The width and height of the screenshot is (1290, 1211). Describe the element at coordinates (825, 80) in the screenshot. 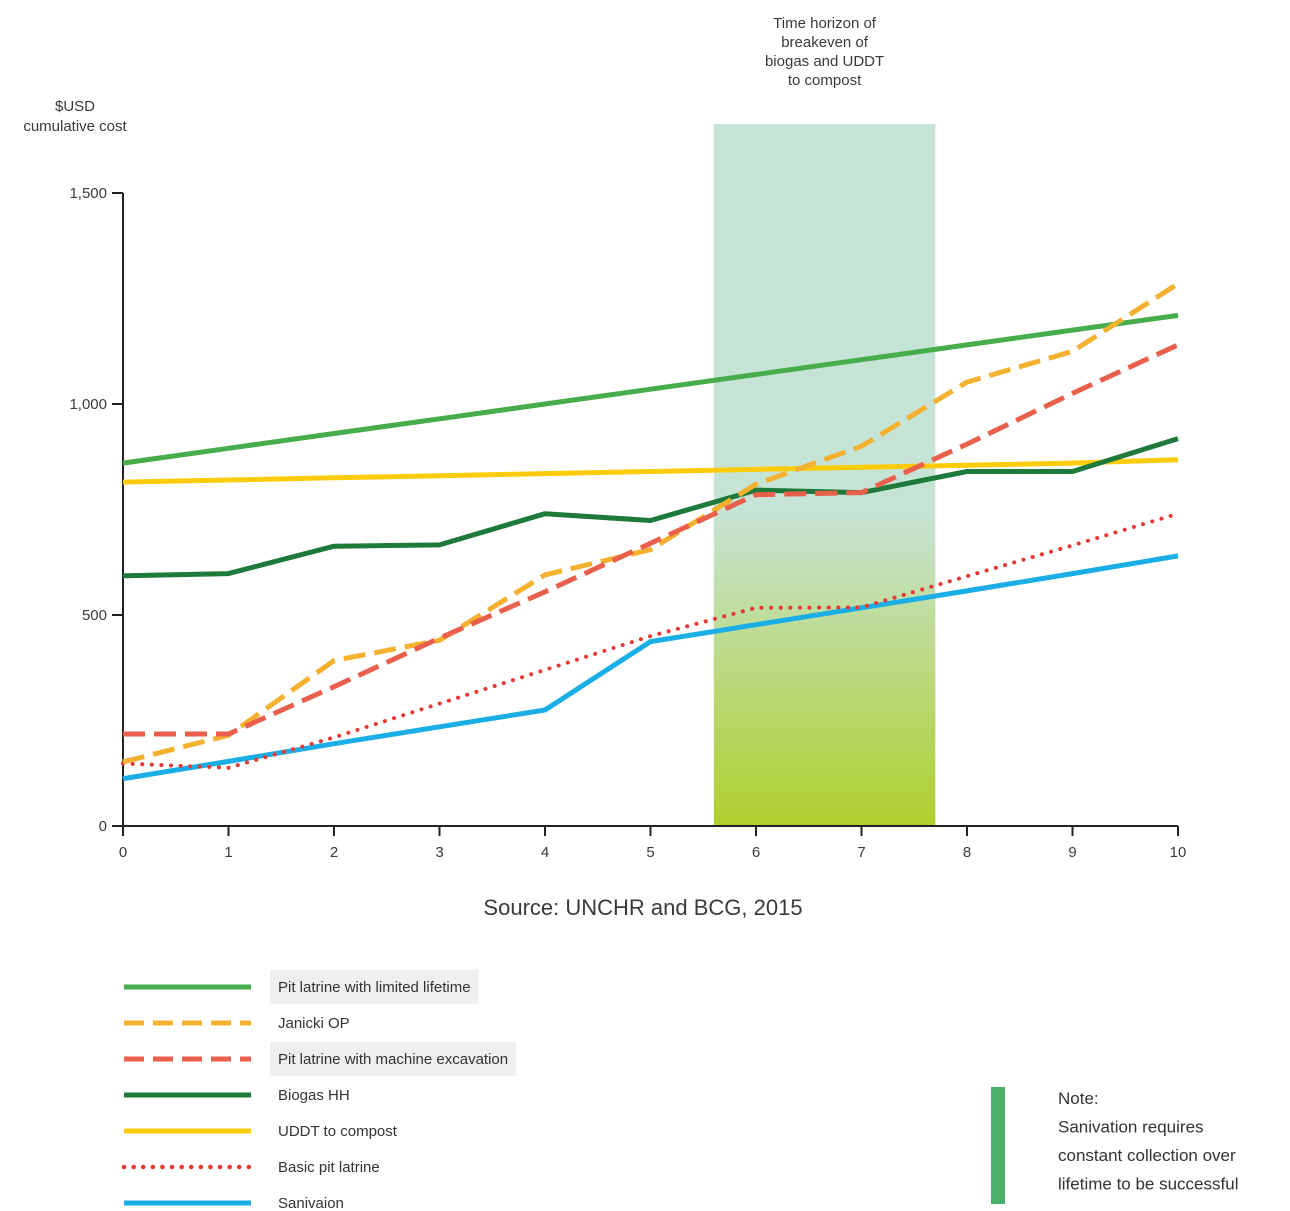

I see `band-label-line: to compost` at that location.